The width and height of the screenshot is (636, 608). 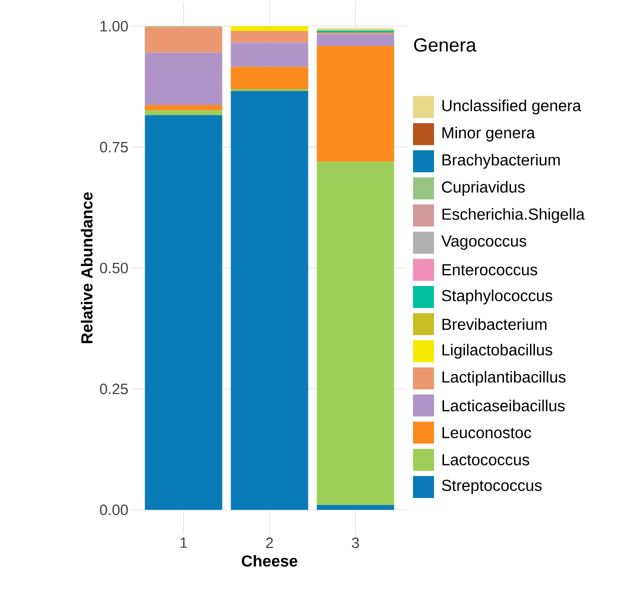 I want to click on legend-label: Enterococcus, so click(x=490, y=270).